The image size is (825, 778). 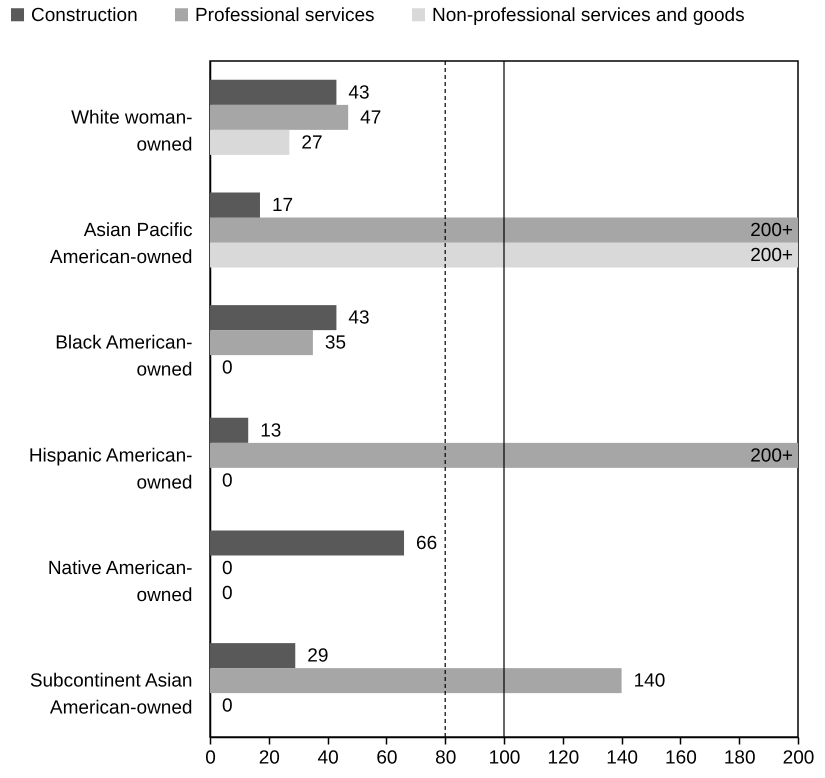 What do you see at coordinates (681, 758) in the screenshot?
I see `x-tick-label: 160` at bounding box center [681, 758].